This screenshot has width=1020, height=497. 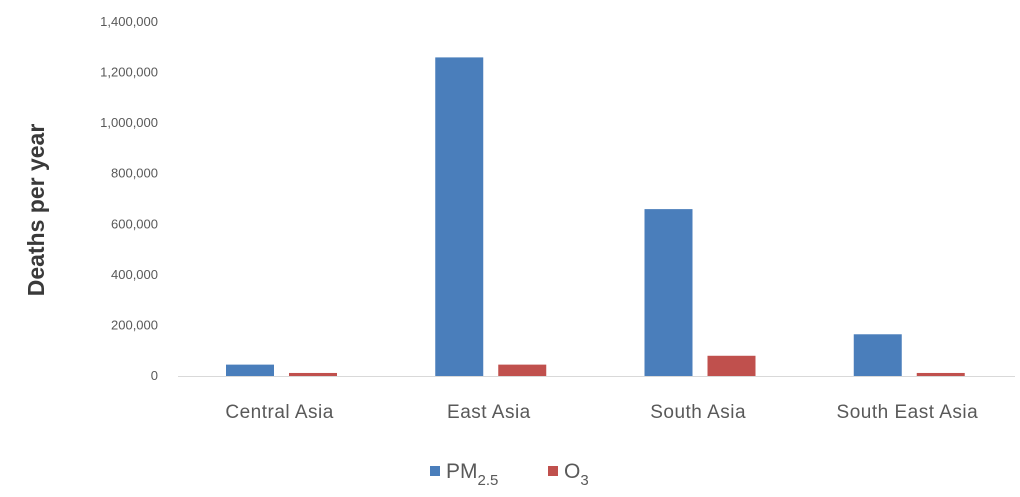 What do you see at coordinates (668, 292) in the screenshot?
I see `bar-pm25-south-asia` at bounding box center [668, 292].